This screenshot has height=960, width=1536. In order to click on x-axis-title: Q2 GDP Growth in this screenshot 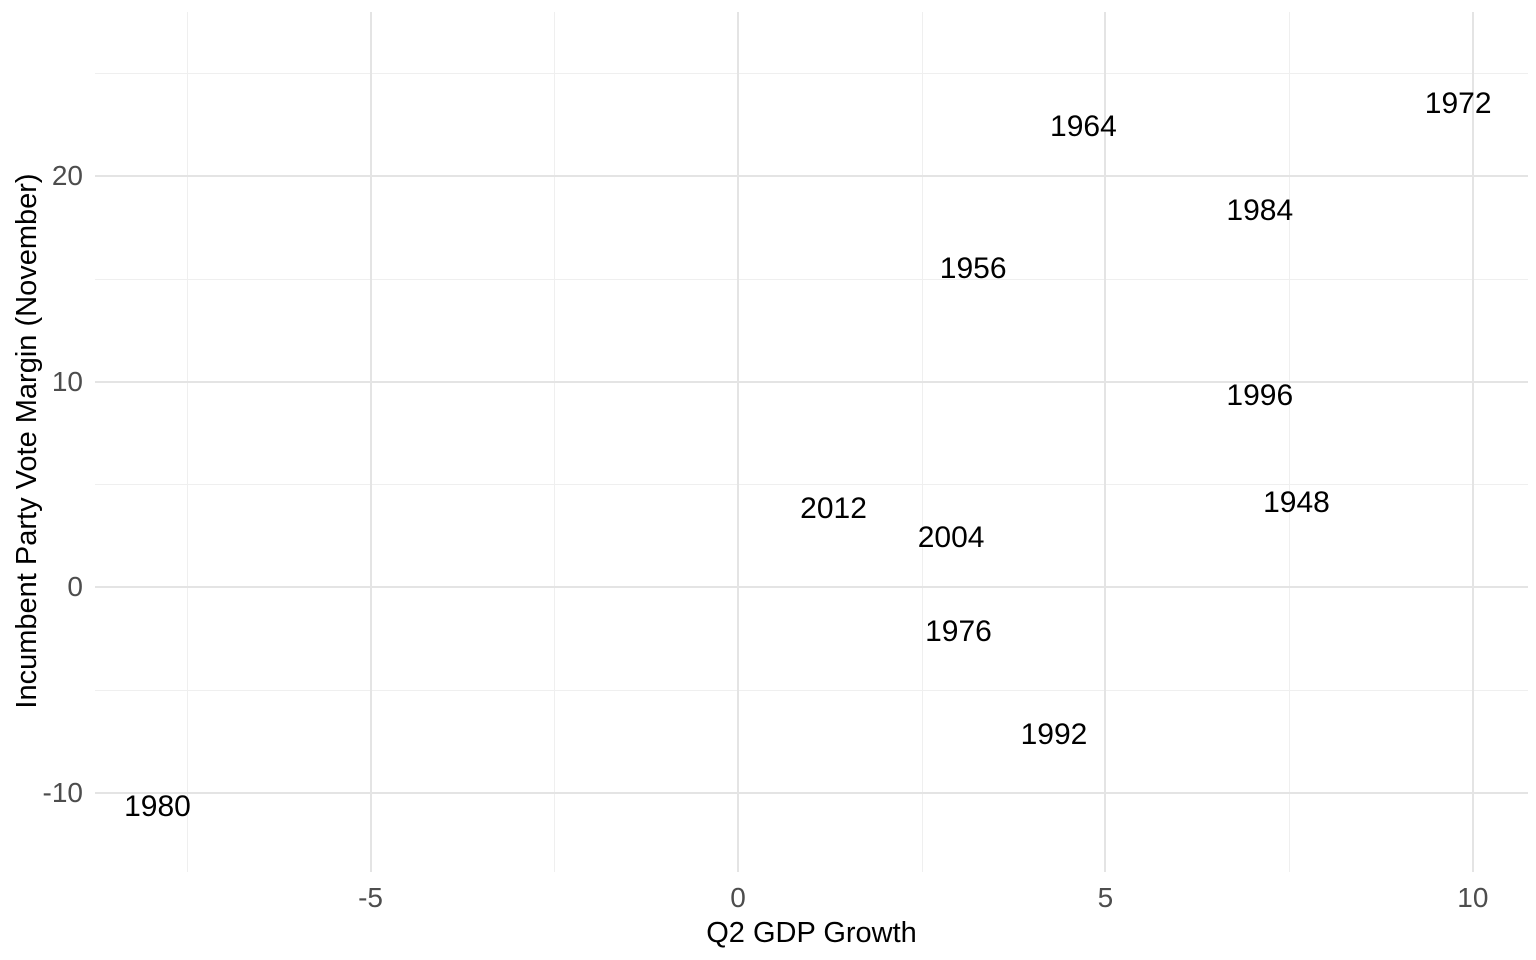, I will do `click(811, 933)`.